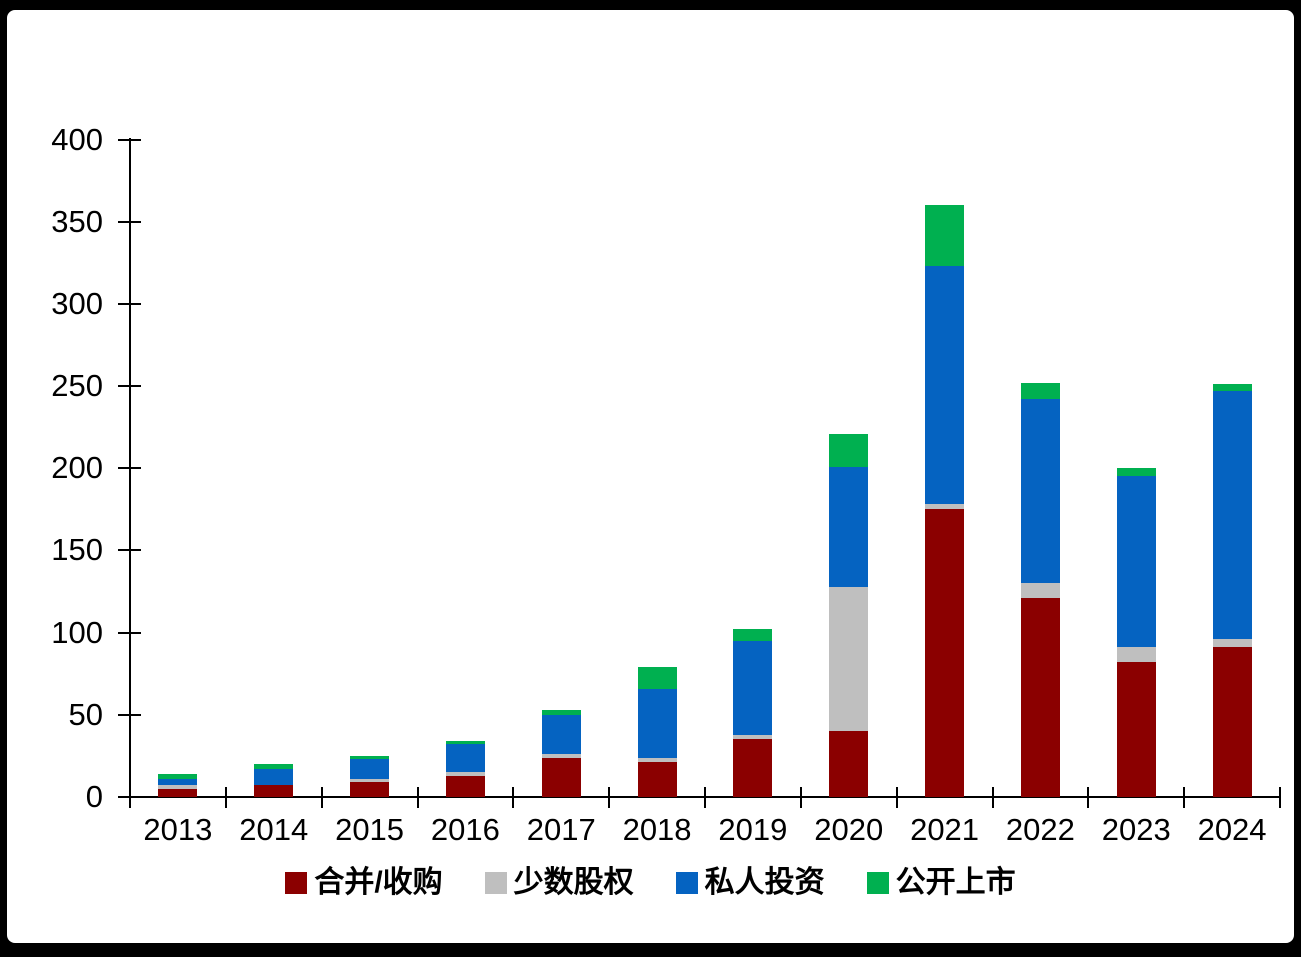 This screenshot has width=1301, height=957. I want to click on chart-legend: 合并/收购 少数股权 私人投资 公开上市, so click(650, 883).